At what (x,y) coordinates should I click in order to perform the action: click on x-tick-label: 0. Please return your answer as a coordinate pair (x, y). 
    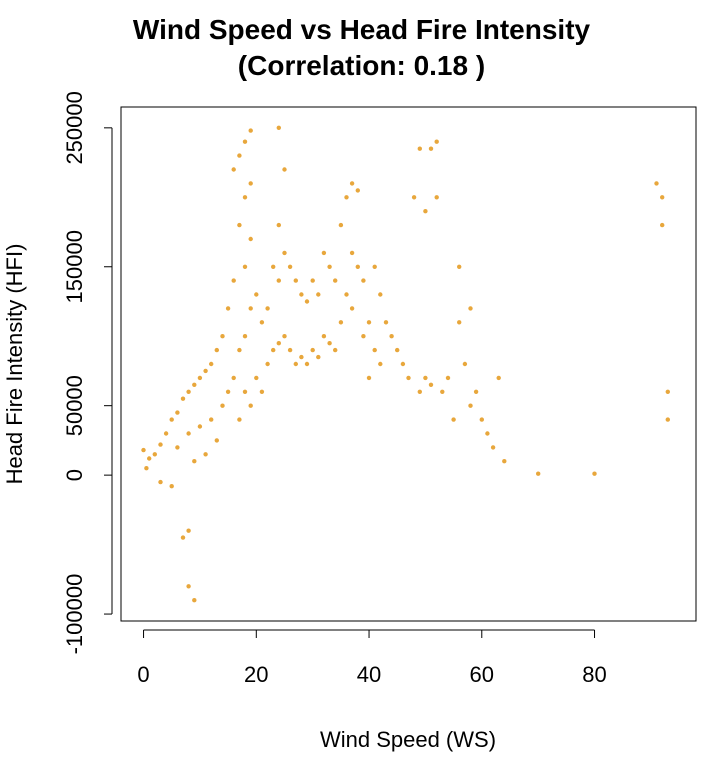
    Looking at the image, I should click on (143, 674).